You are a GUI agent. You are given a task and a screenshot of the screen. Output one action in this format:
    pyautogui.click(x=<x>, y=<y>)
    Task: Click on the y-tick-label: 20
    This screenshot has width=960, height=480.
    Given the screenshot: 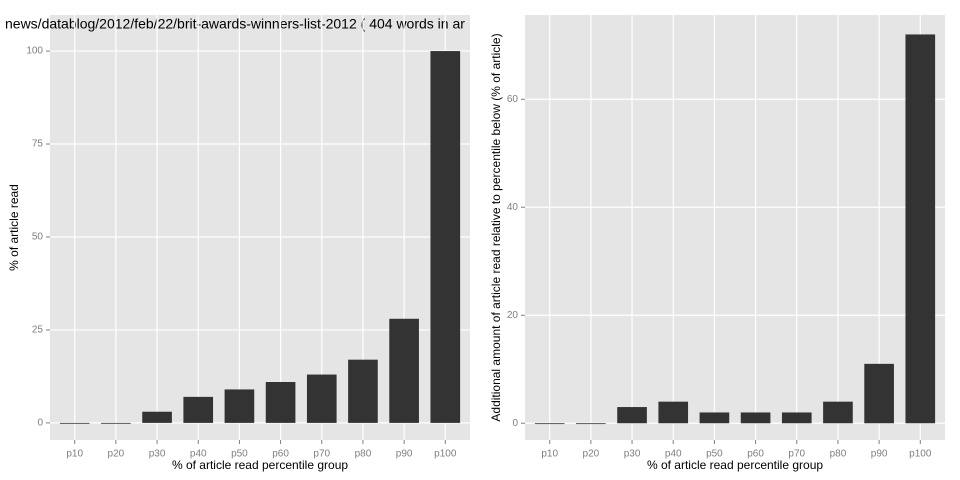 What is the action you would take?
    pyautogui.click(x=513, y=315)
    